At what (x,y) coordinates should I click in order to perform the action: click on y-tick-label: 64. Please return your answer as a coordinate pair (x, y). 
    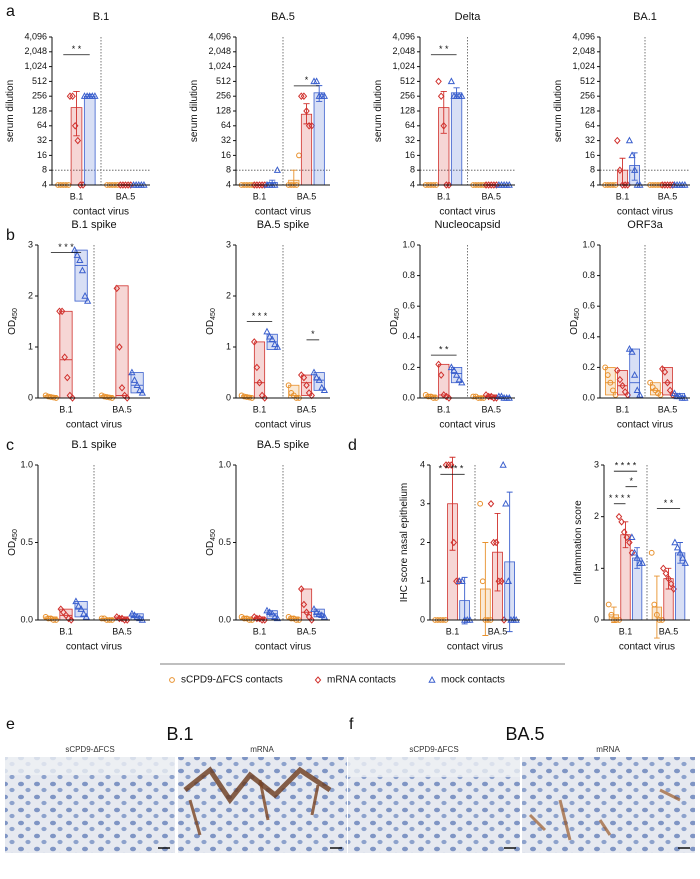
    Looking at the image, I should click on (410, 125).